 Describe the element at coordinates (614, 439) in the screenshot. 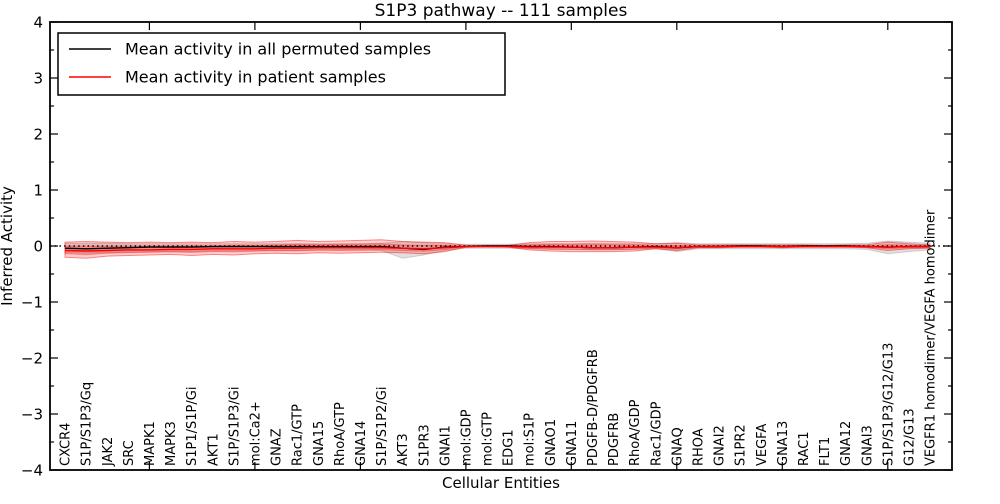

I see `x-category-label: PDGFRB` at that location.